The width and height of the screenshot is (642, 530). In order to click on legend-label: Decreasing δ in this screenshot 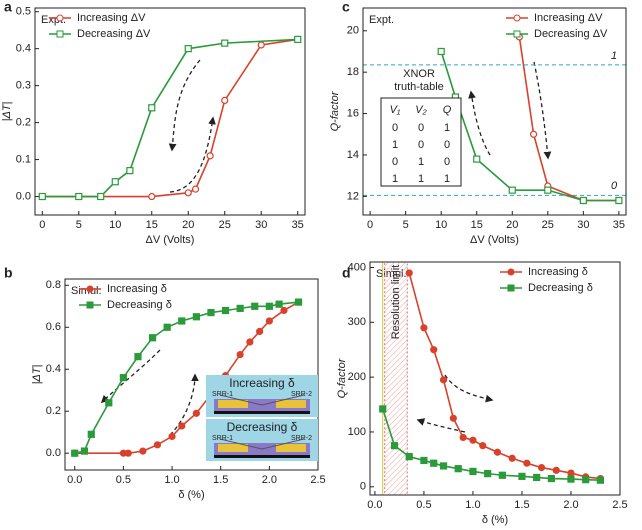, I will do `click(139, 305)`.